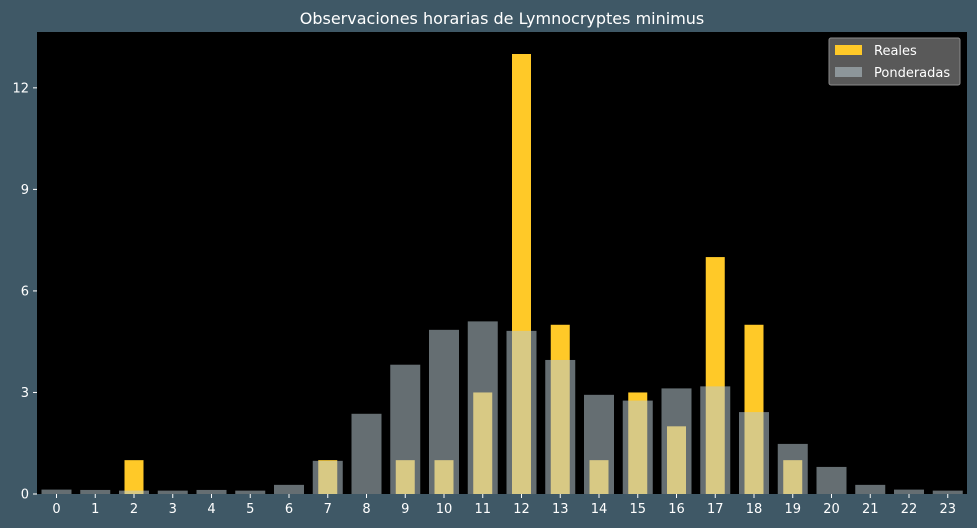 The height and width of the screenshot is (528, 977). What do you see at coordinates (912, 73) in the screenshot?
I see `legend-label-ponderadas: Ponderadas` at bounding box center [912, 73].